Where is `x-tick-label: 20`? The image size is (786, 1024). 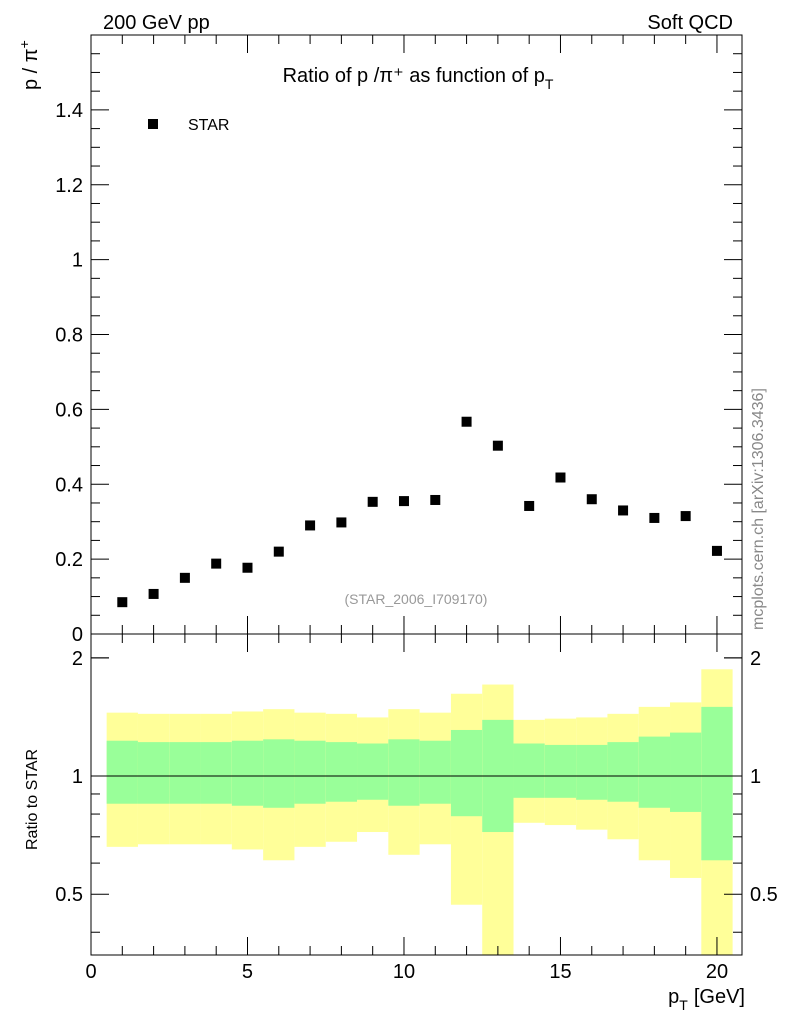 x-tick-label: 20 is located at coordinates (717, 972).